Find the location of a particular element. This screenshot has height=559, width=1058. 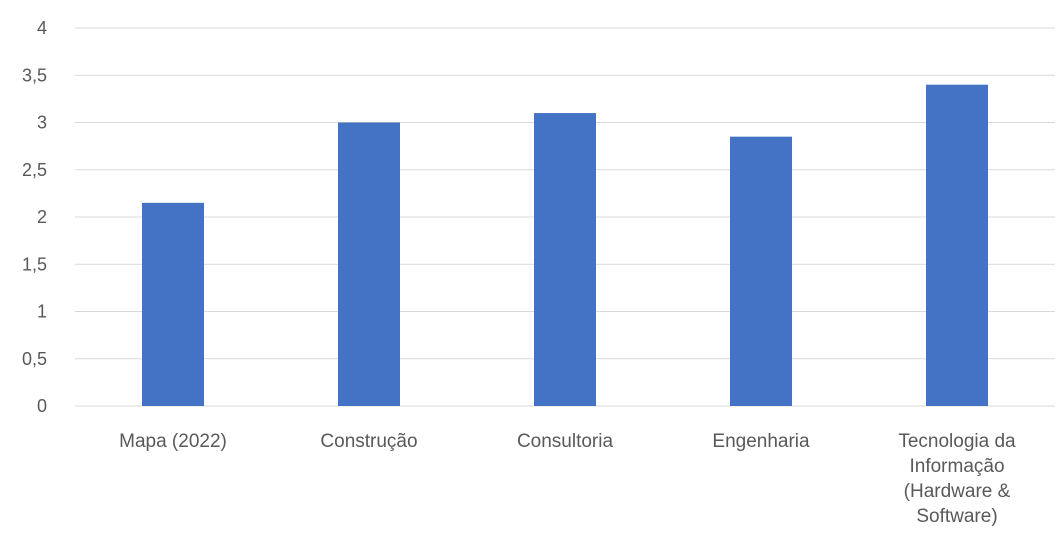

y-tick-label: 2 is located at coordinates (42, 217).